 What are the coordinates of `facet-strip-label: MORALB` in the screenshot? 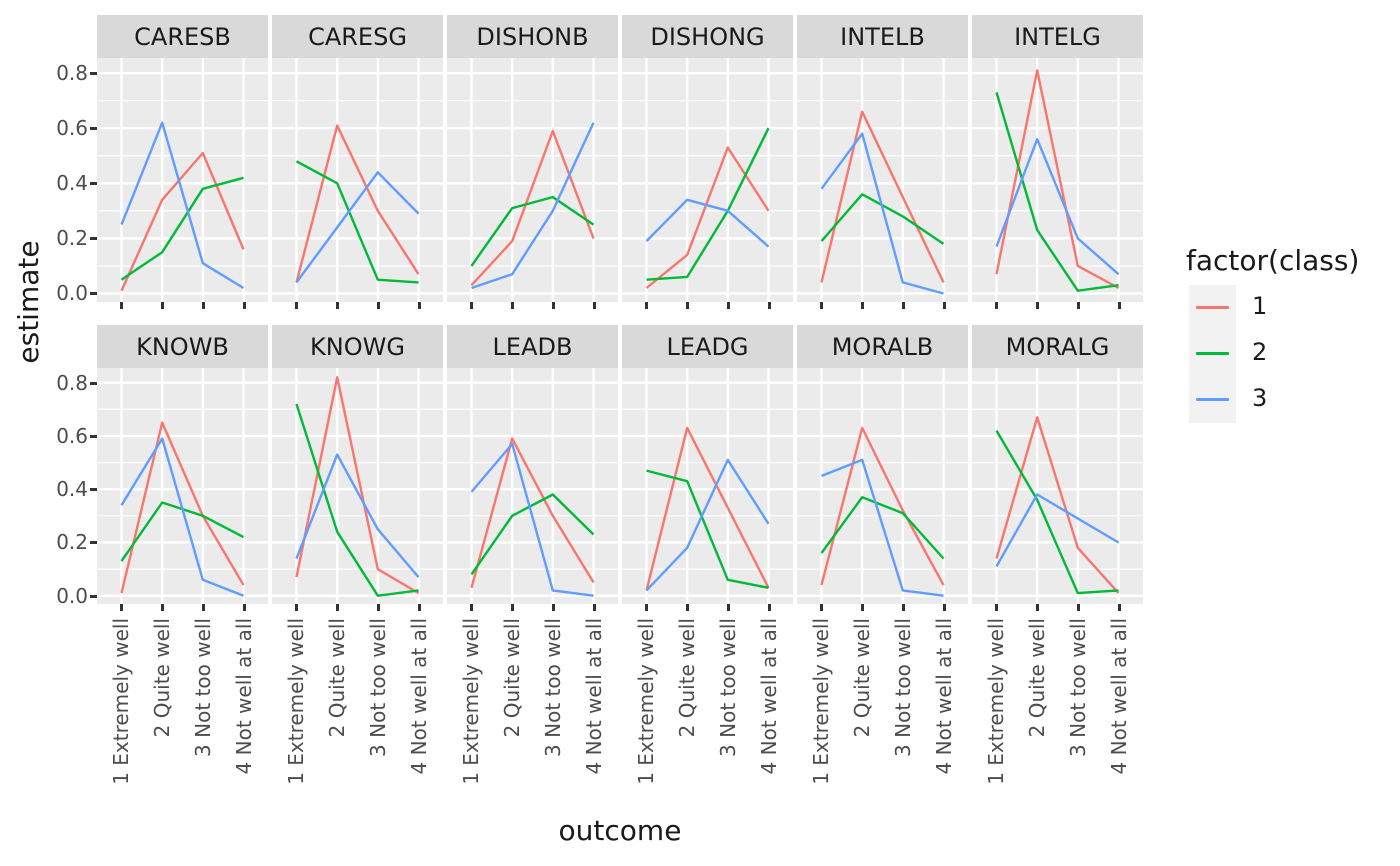 It's located at (882, 346).